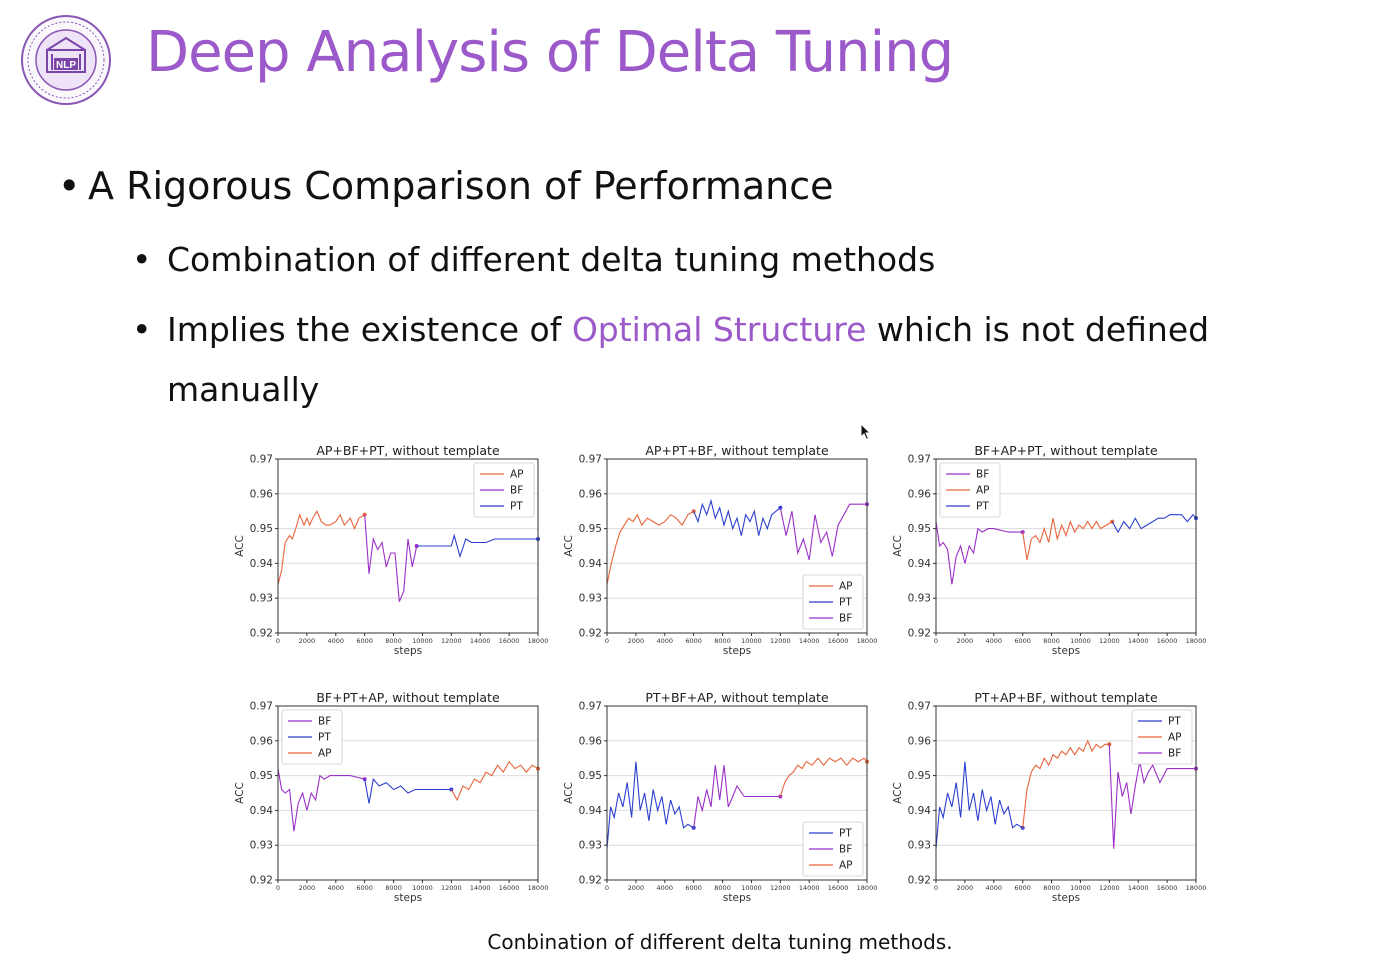  Describe the element at coordinates (408, 697) in the screenshot. I see `chart-4-title: BF+PT+AP, without template` at that location.